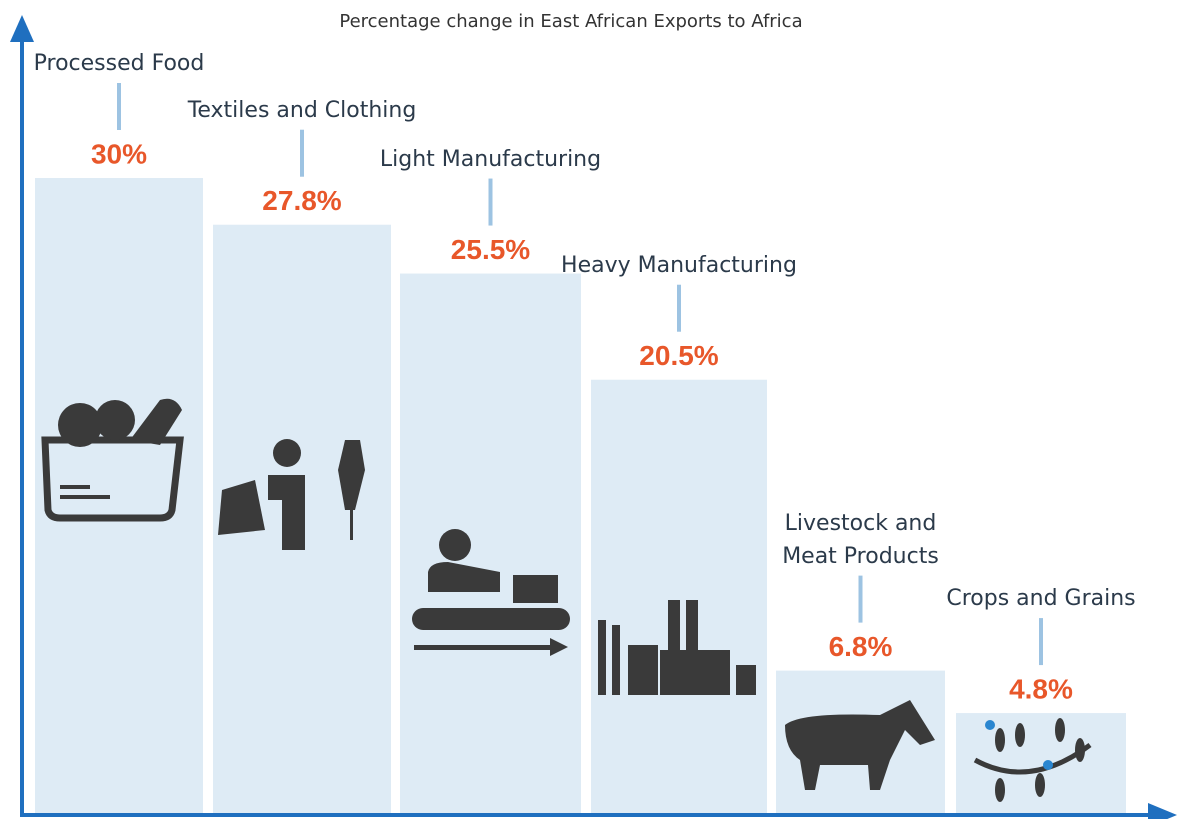  I want to click on factory-icon, so click(677, 647).